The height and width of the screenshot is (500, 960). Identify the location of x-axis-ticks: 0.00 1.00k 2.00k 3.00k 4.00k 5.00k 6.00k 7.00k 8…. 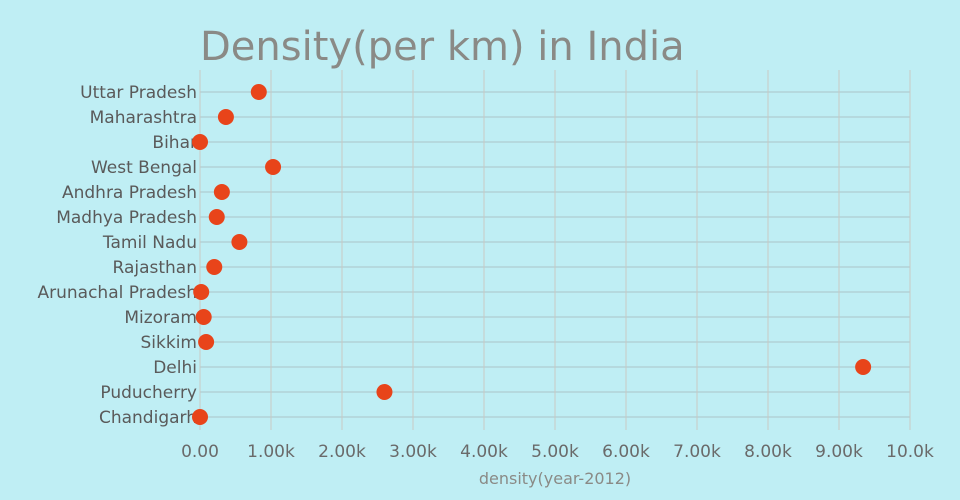
(557, 452).